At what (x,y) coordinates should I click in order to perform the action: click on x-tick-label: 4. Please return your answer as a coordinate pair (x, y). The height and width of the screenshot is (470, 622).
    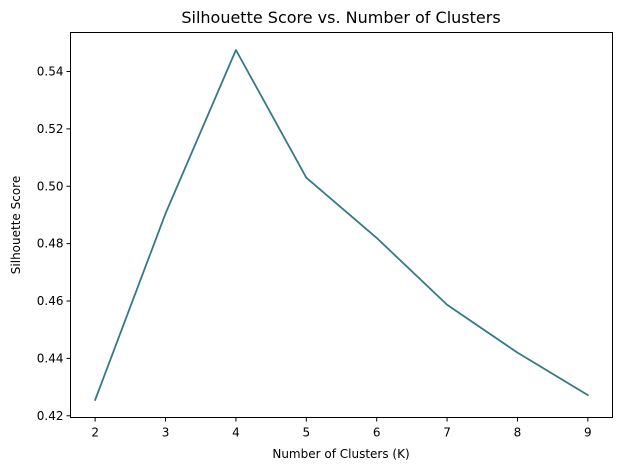
    Looking at the image, I should click on (236, 433).